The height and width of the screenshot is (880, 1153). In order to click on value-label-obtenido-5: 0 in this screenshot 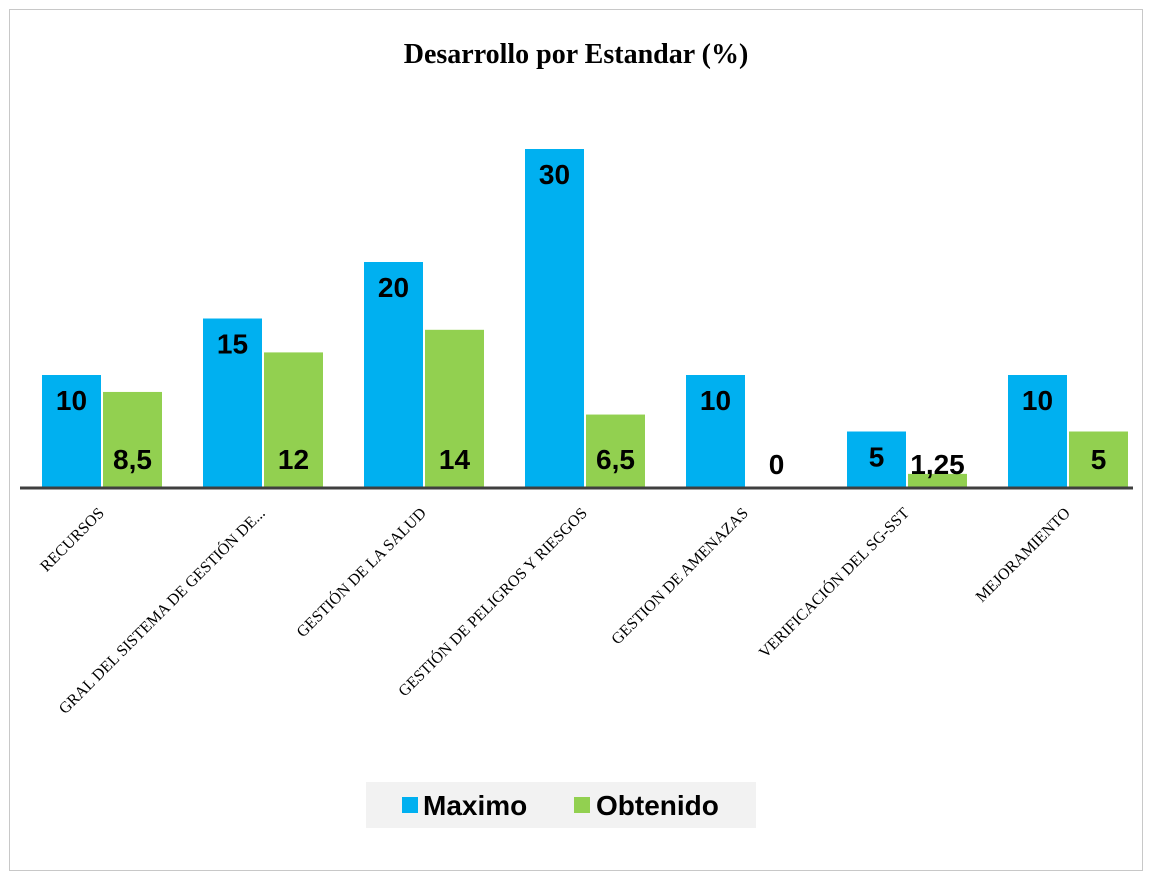, I will do `click(777, 464)`.